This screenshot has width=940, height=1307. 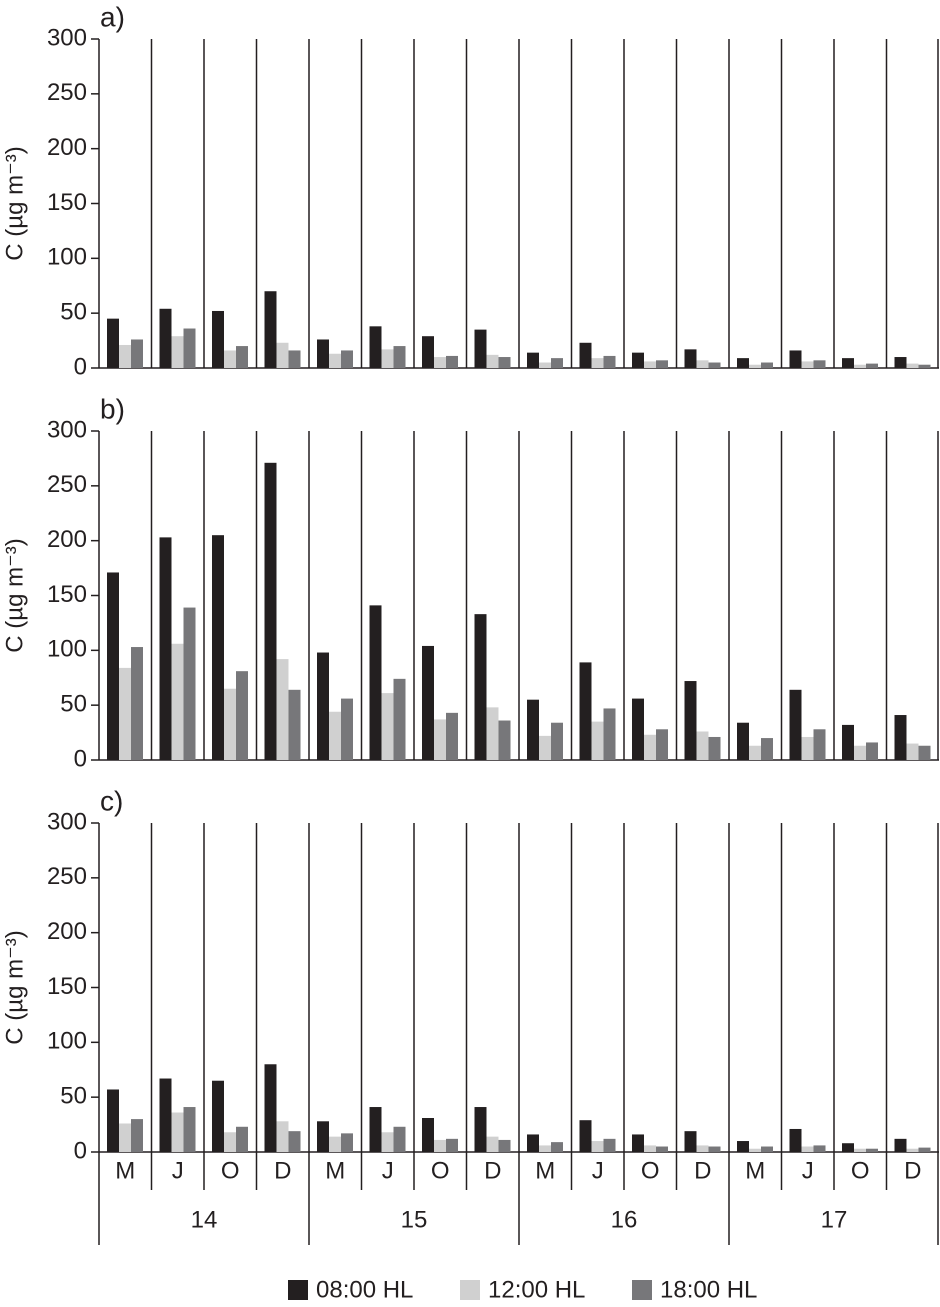 I want to click on y-tick-label: 200, so click(x=67, y=539).